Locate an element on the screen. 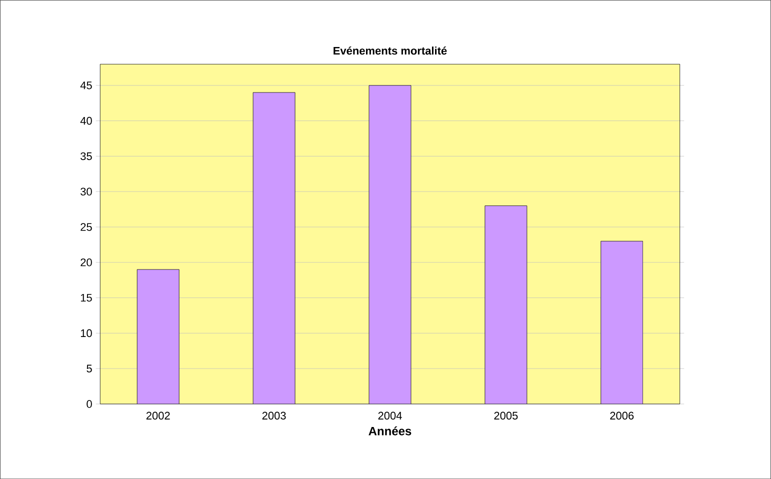 This screenshot has height=479, width=771. x-axis-title: Années is located at coordinates (390, 431).